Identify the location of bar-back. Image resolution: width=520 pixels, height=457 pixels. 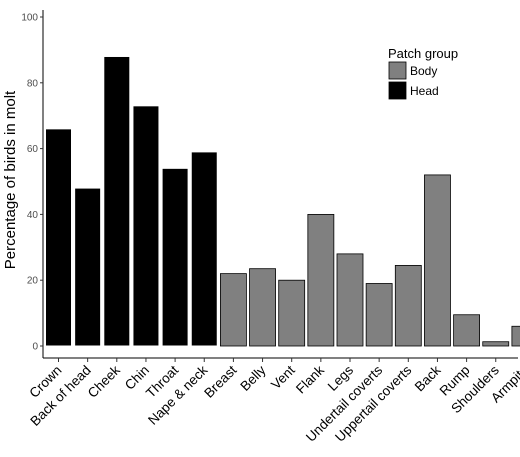
(437, 260).